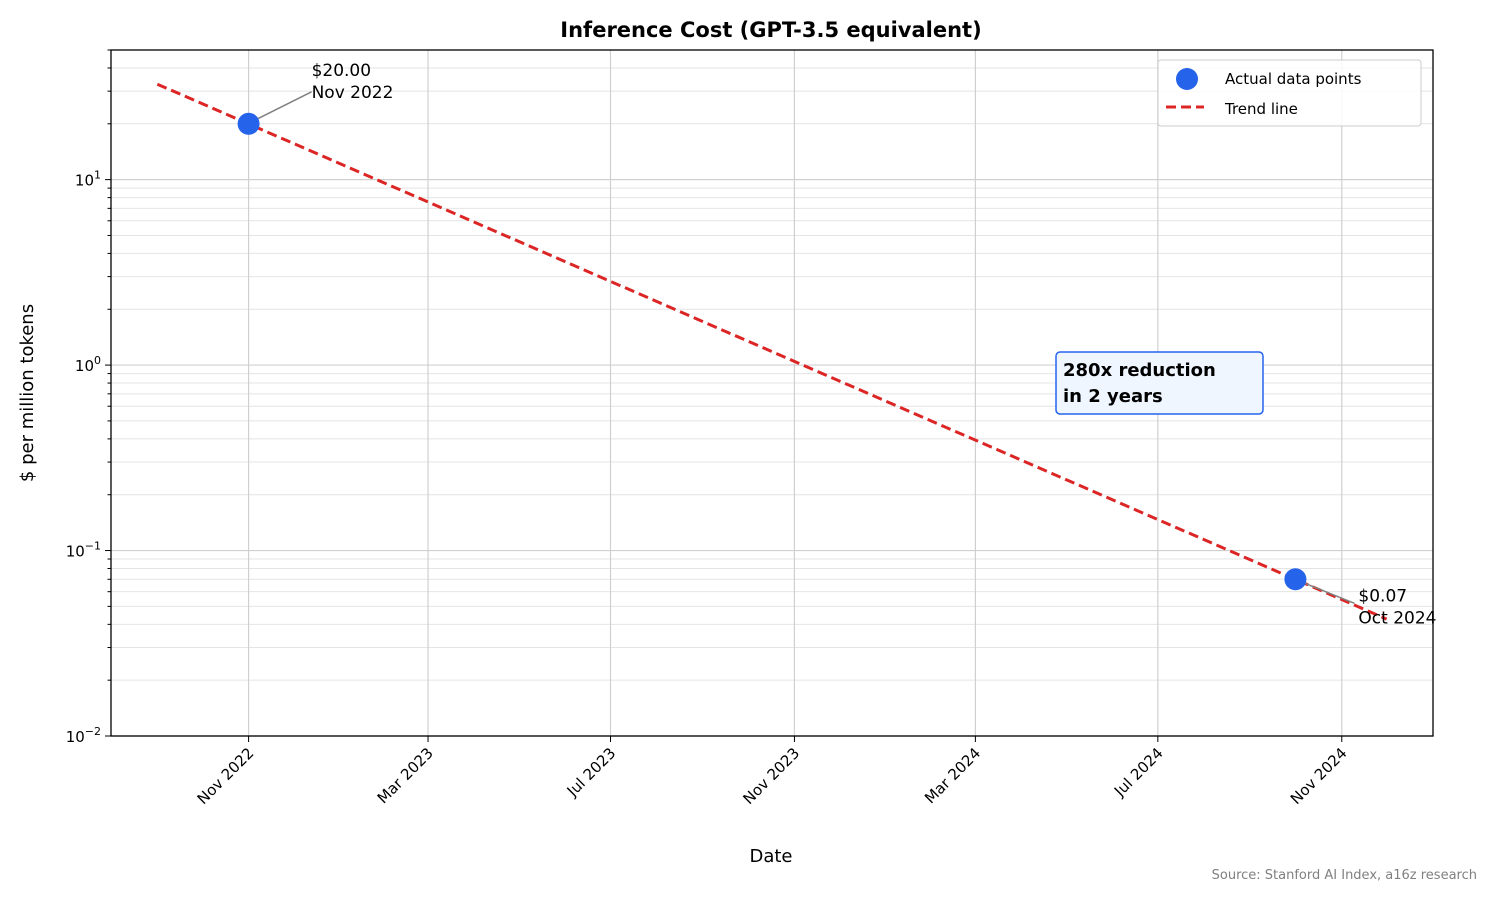 The image size is (1492, 898). I want to click on x-tick-label: Nov 2024, so click(1319, 776).